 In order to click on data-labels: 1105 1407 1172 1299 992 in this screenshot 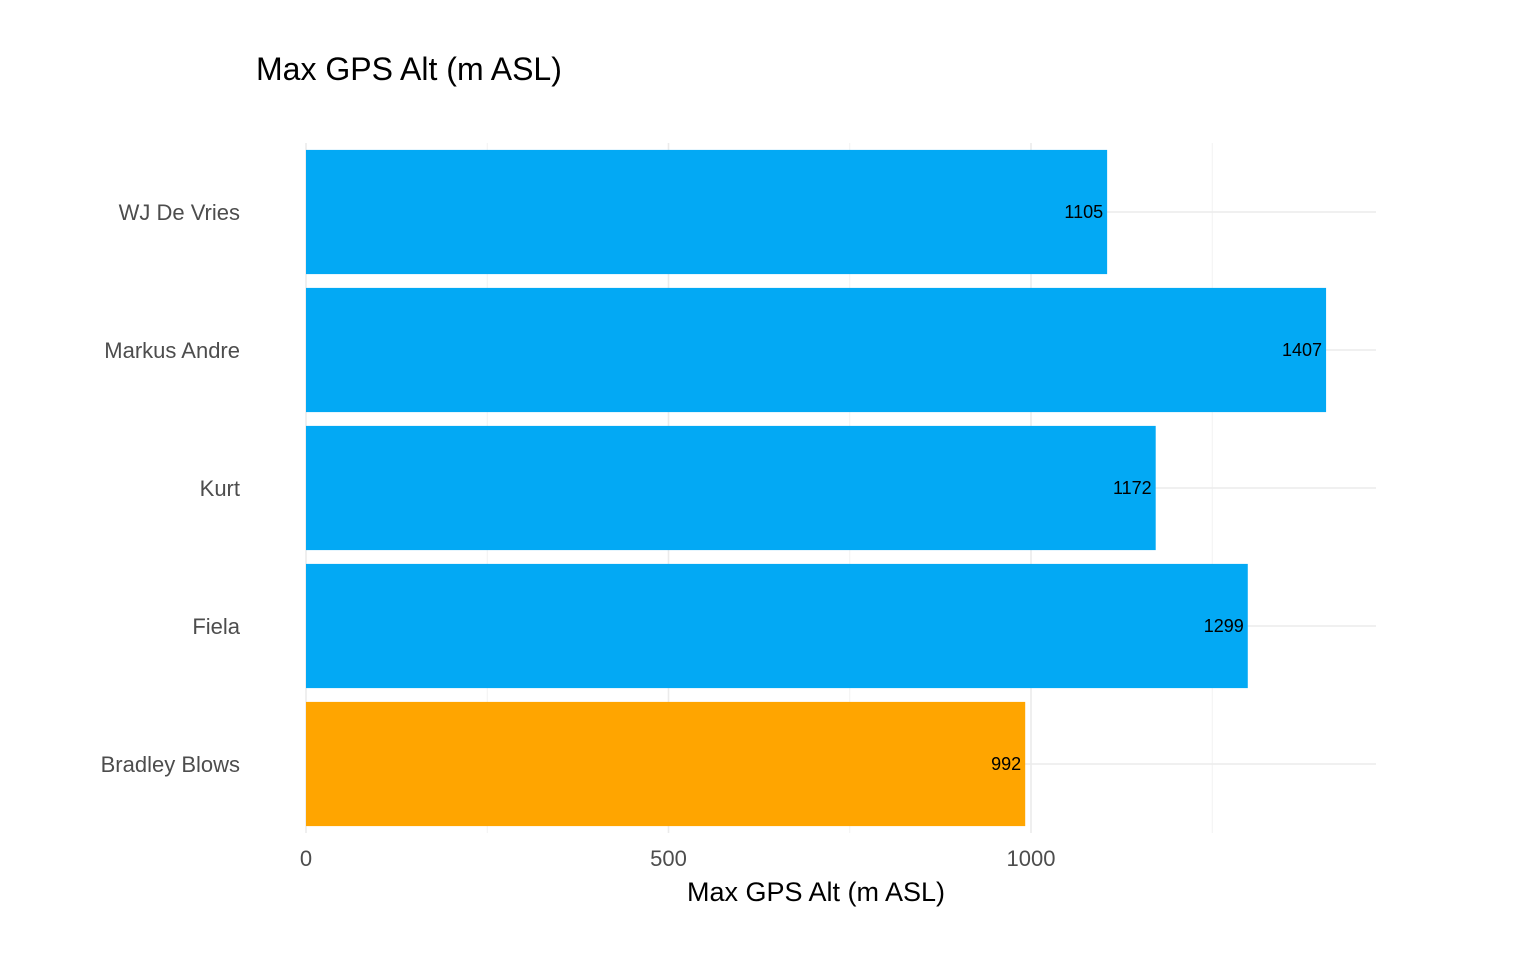, I will do `click(1156, 488)`.